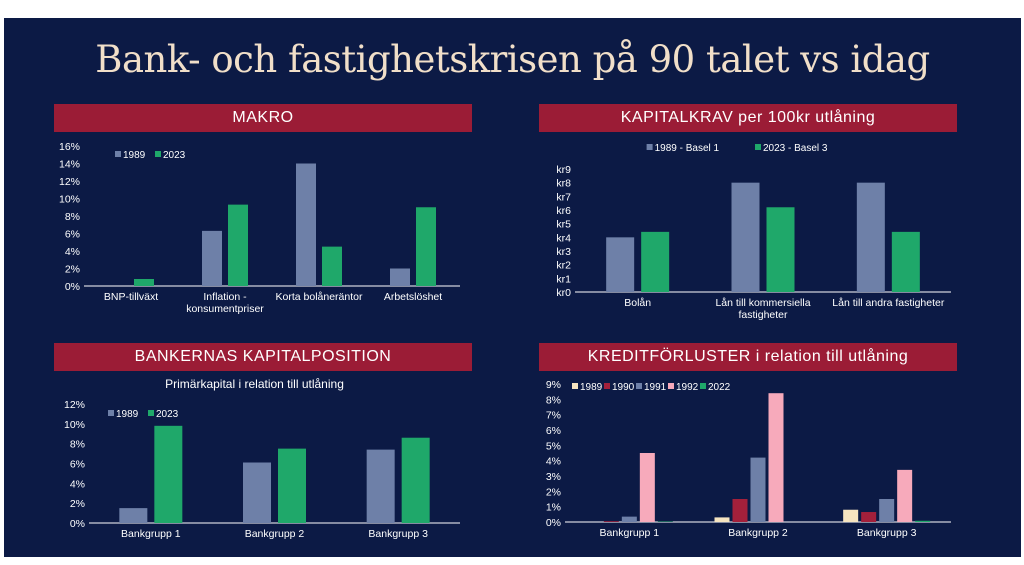  What do you see at coordinates (134, 155) in the screenshot?
I see `makro-legend-label: 1989` at bounding box center [134, 155].